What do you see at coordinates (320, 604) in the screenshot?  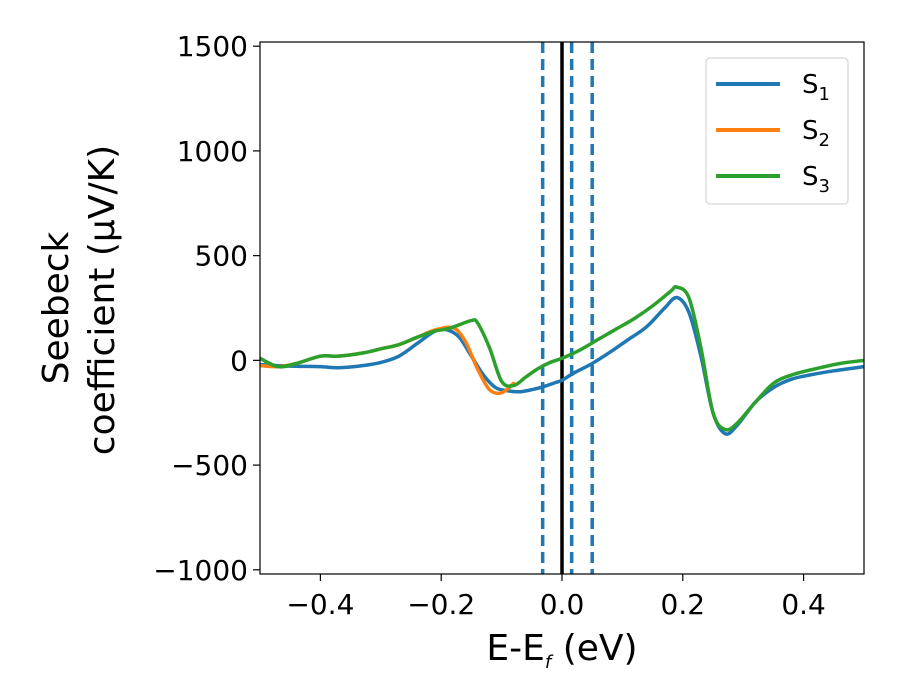 I see `x-tick-label: −0.4` at bounding box center [320, 604].